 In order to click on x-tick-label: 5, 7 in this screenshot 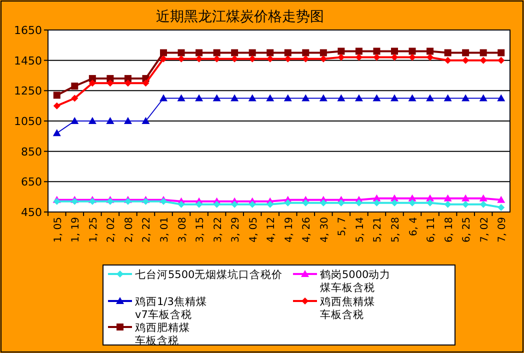, I will do `click(342, 226)`.